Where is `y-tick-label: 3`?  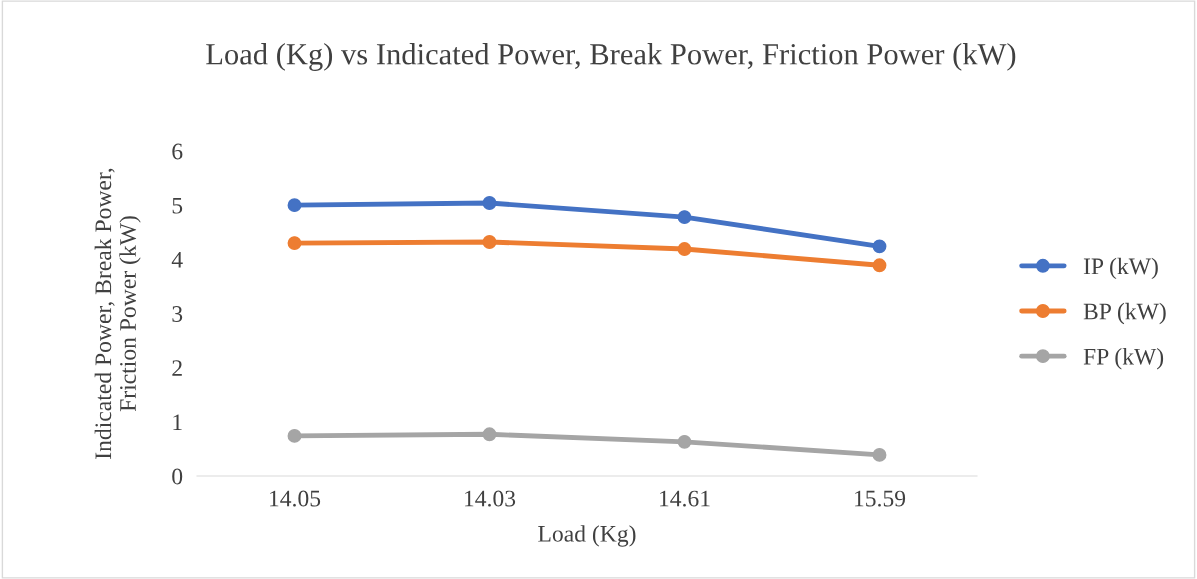 y-tick-label: 3 is located at coordinates (177, 314).